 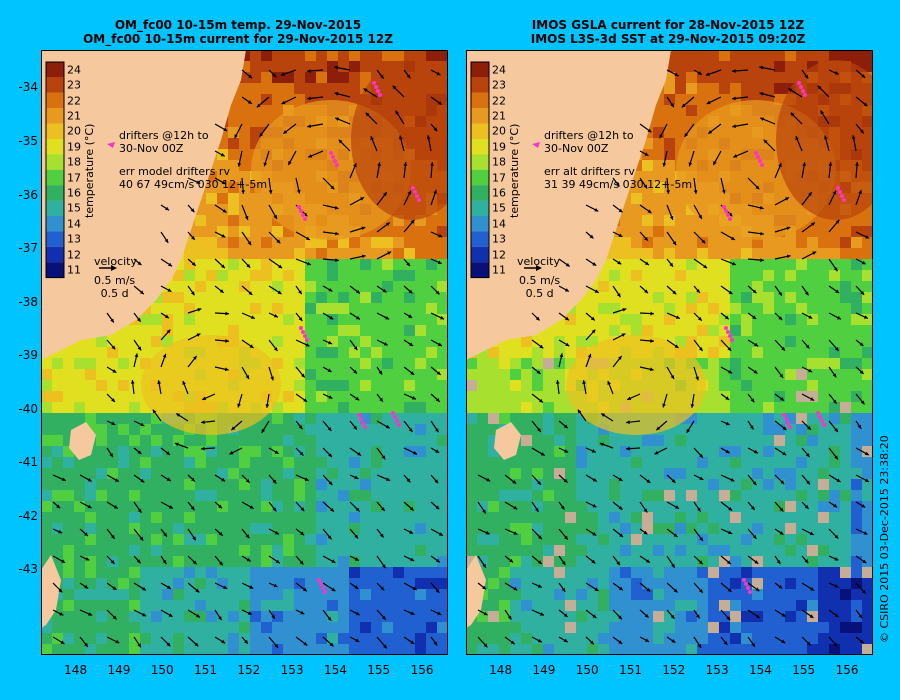 I want to click on colorbar, so click(x=55, y=170).